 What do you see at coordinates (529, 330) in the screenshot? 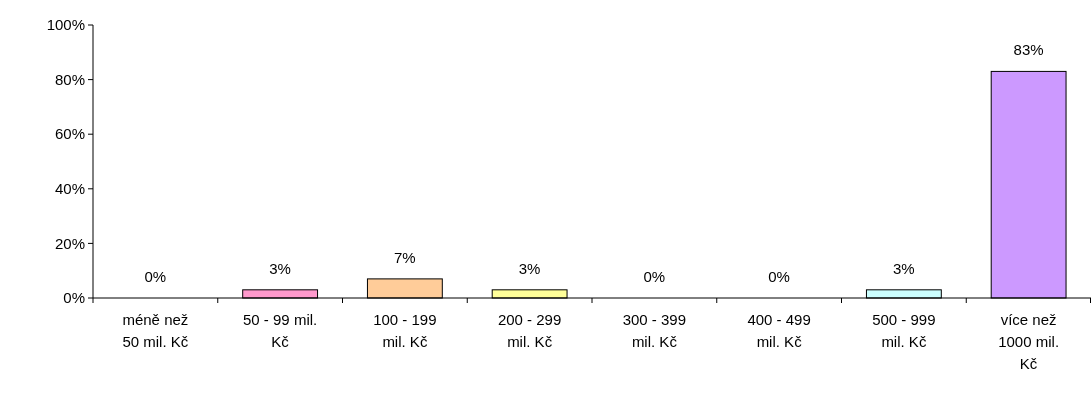
I see `x-tick-label: 200 - 299 mil. Kč` at bounding box center [529, 330].